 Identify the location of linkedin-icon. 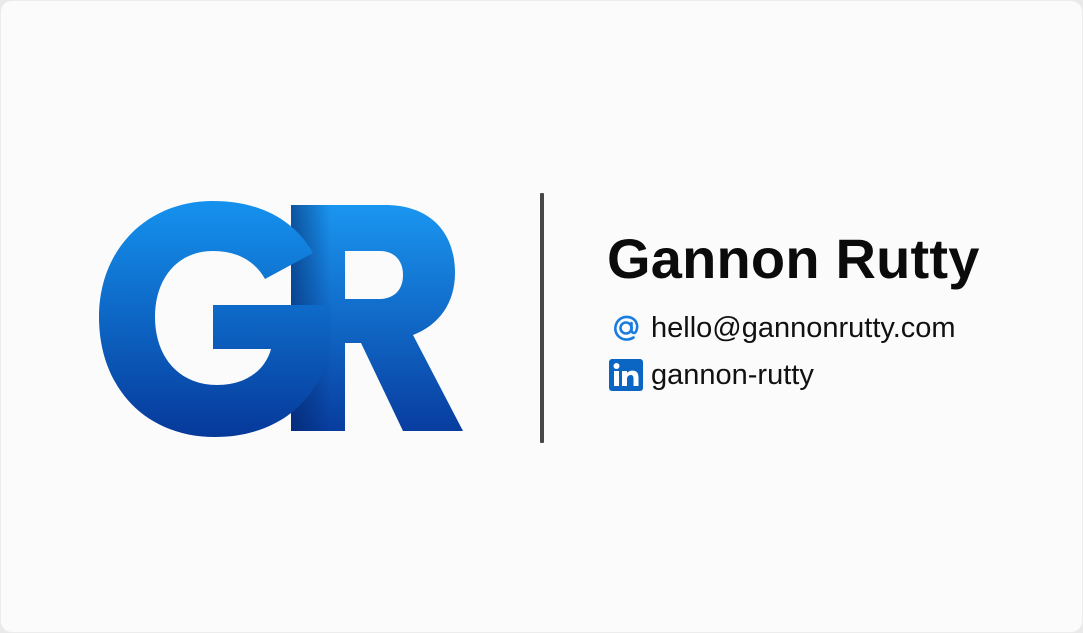
(626, 375).